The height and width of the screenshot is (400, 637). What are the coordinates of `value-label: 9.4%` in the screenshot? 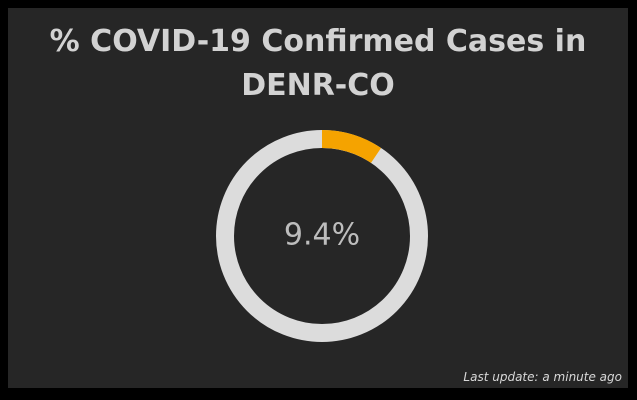 It's located at (322, 235).